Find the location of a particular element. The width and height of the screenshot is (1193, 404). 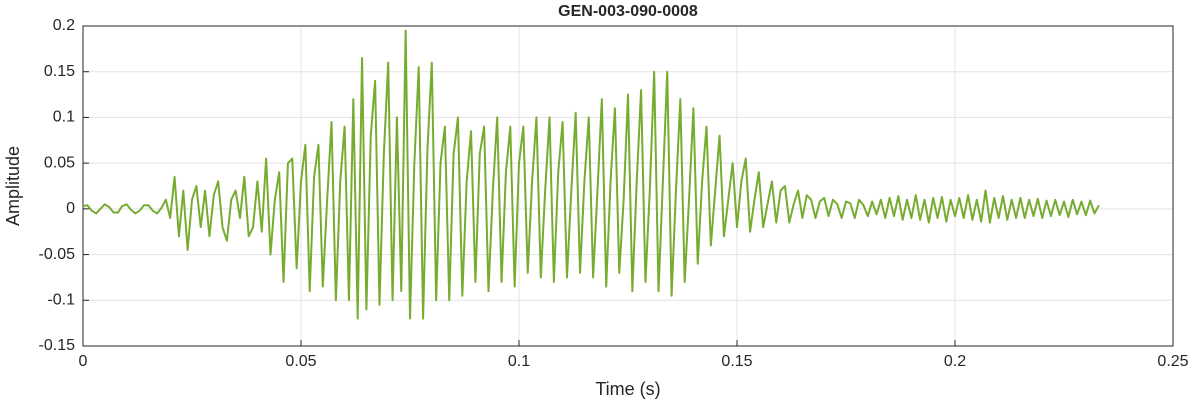

x-tick-label: 0.2 is located at coordinates (955, 361).